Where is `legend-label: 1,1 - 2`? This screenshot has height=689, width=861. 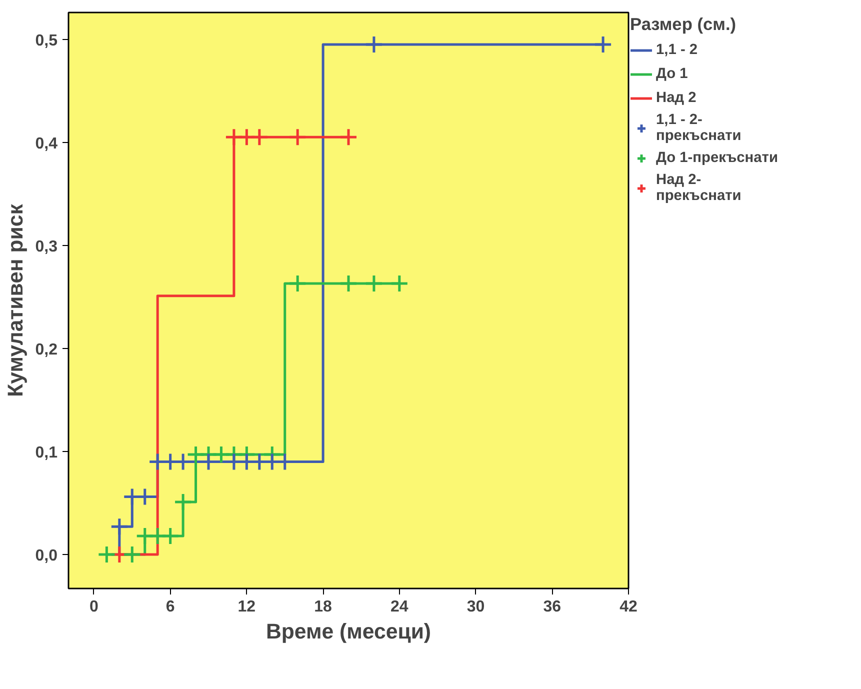 legend-label: 1,1 - 2 is located at coordinates (677, 50).